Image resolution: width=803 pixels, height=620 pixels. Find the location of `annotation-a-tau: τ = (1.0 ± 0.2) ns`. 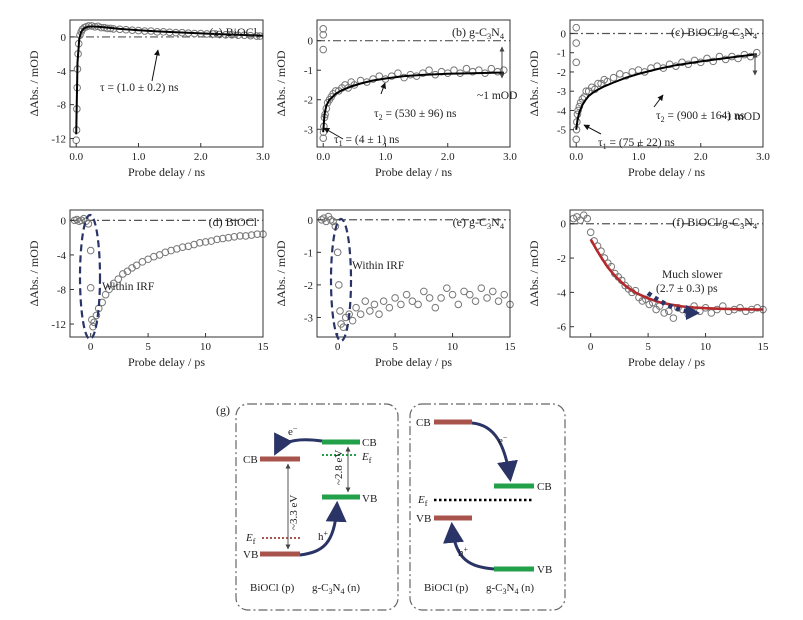

annotation-a-tau: τ = (1.0 ± 0.2) ns is located at coordinates (139, 88).